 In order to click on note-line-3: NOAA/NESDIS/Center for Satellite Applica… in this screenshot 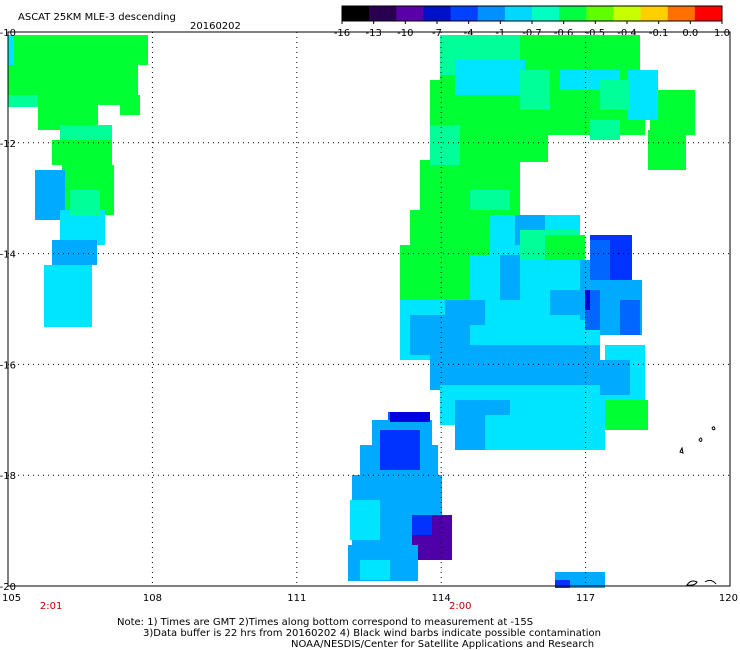, I will do `click(442, 644)`.